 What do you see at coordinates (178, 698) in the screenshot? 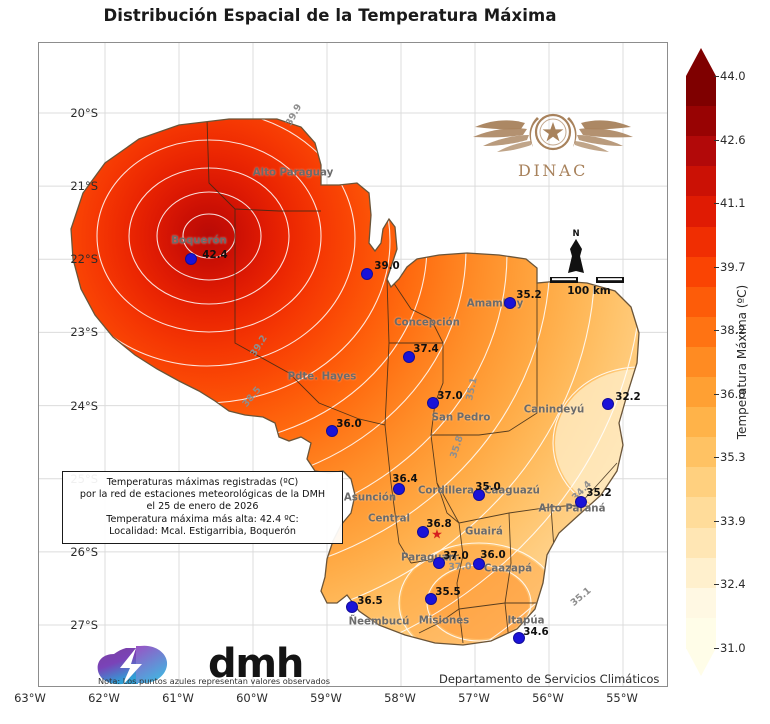
I see `longitude-tick-label: 61°W` at bounding box center [178, 698].